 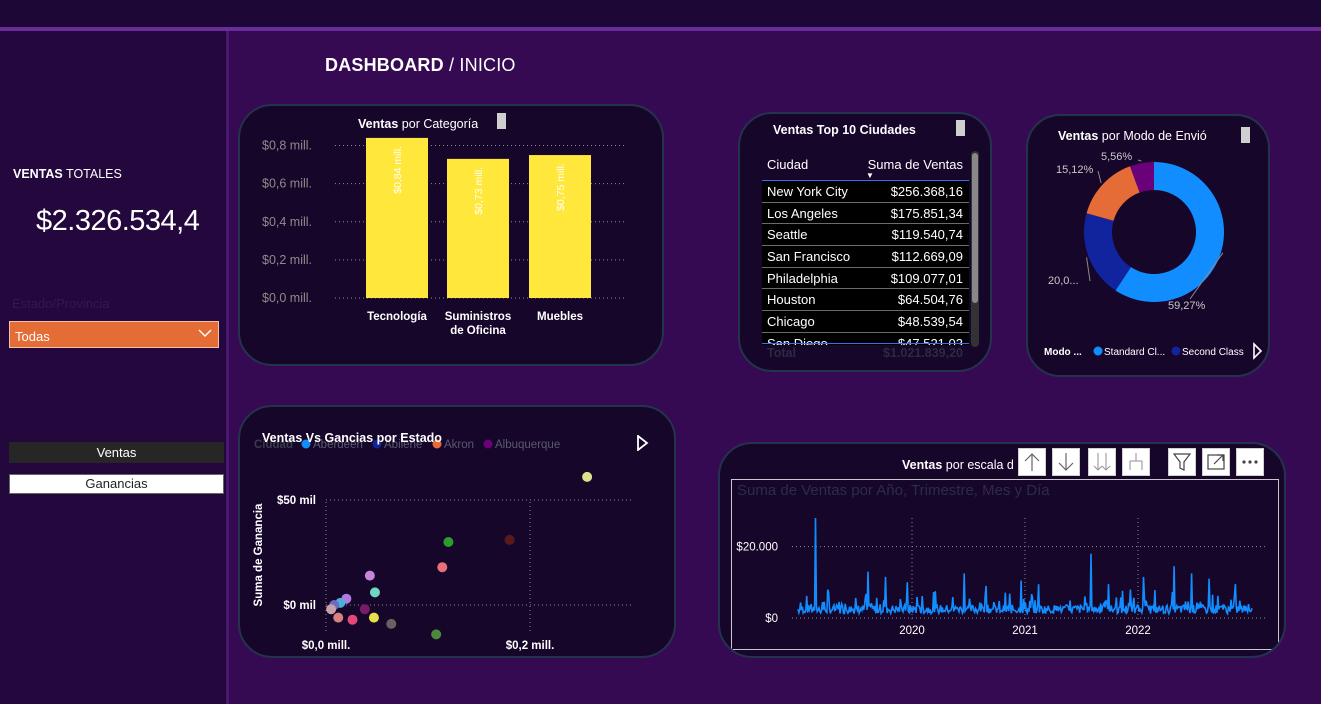 What do you see at coordinates (781, 353) in the screenshot?
I see `table-total-label: Total` at bounding box center [781, 353].